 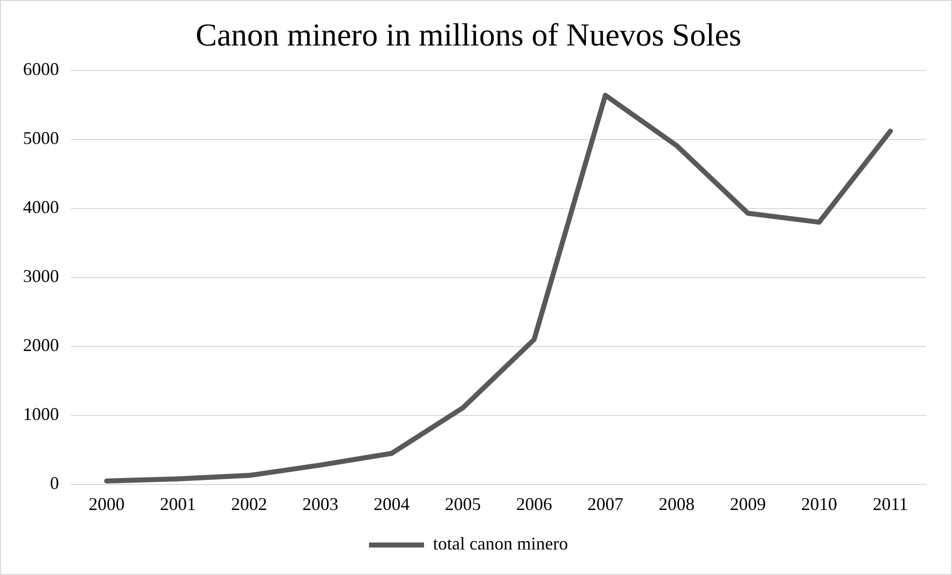 I want to click on x-tick-label: 2007, so click(x=605, y=504).